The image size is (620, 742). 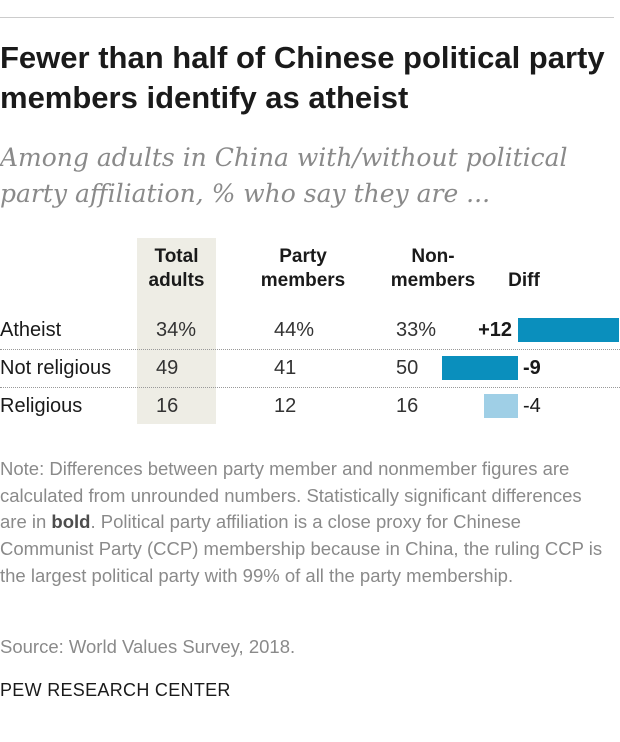 What do you see at coordinates (307, 17) in the screenshot?
I see `top-rule` at bounding box center [307, 17].